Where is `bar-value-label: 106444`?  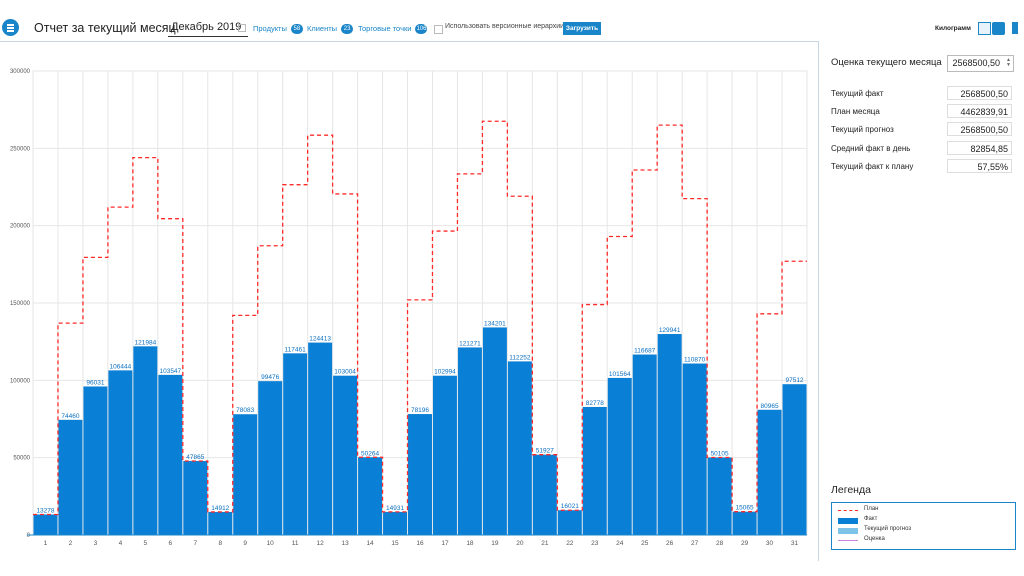
bar-value-label: 106444 is located at coordinates (121, 366).